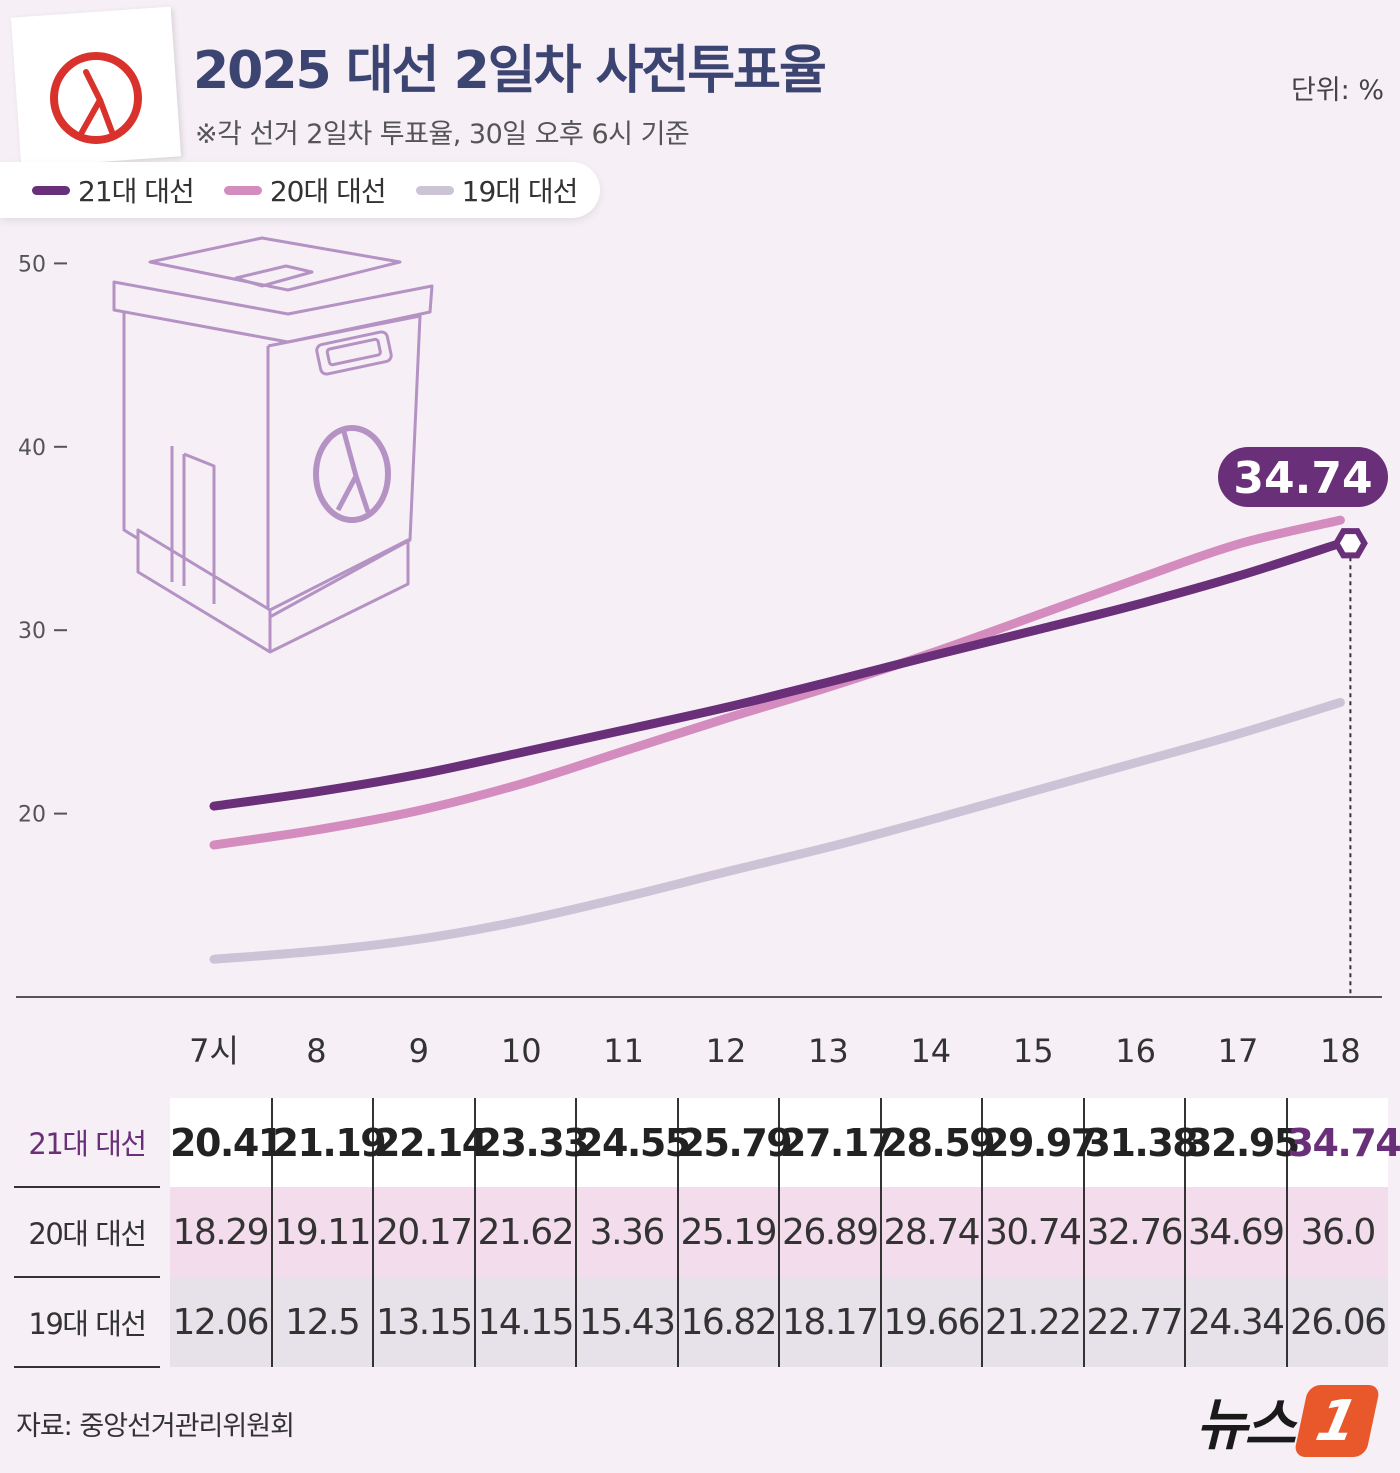 The width and height of the screenshot is (1400, 1473). Describe the element at coordinates (1032, 1232) in the screenshot. I see `table-cell: 30.74` at that location.